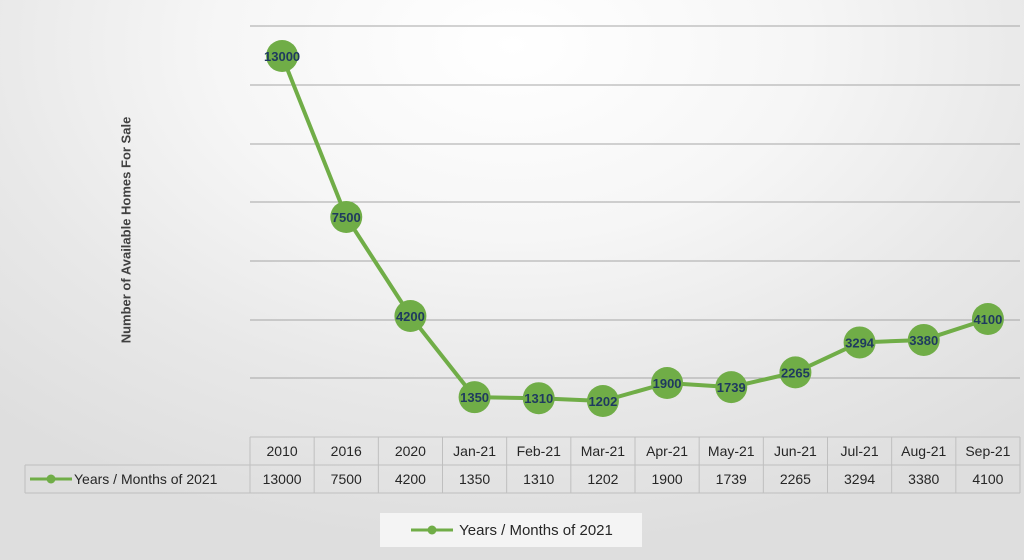  What do you see at coordinates (282, 479) in the screenshot?
I see `table-value: 13000` at bounding box center [282, 479].